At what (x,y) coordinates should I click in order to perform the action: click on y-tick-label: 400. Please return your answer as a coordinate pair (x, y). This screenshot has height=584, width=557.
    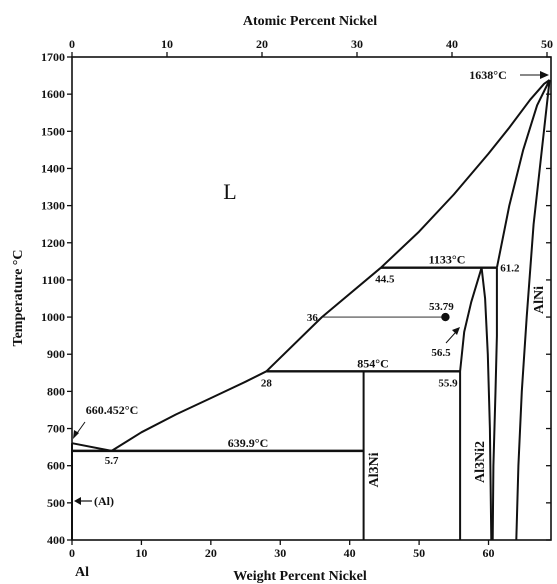
    Looking at the image, I should click on (56, 540).